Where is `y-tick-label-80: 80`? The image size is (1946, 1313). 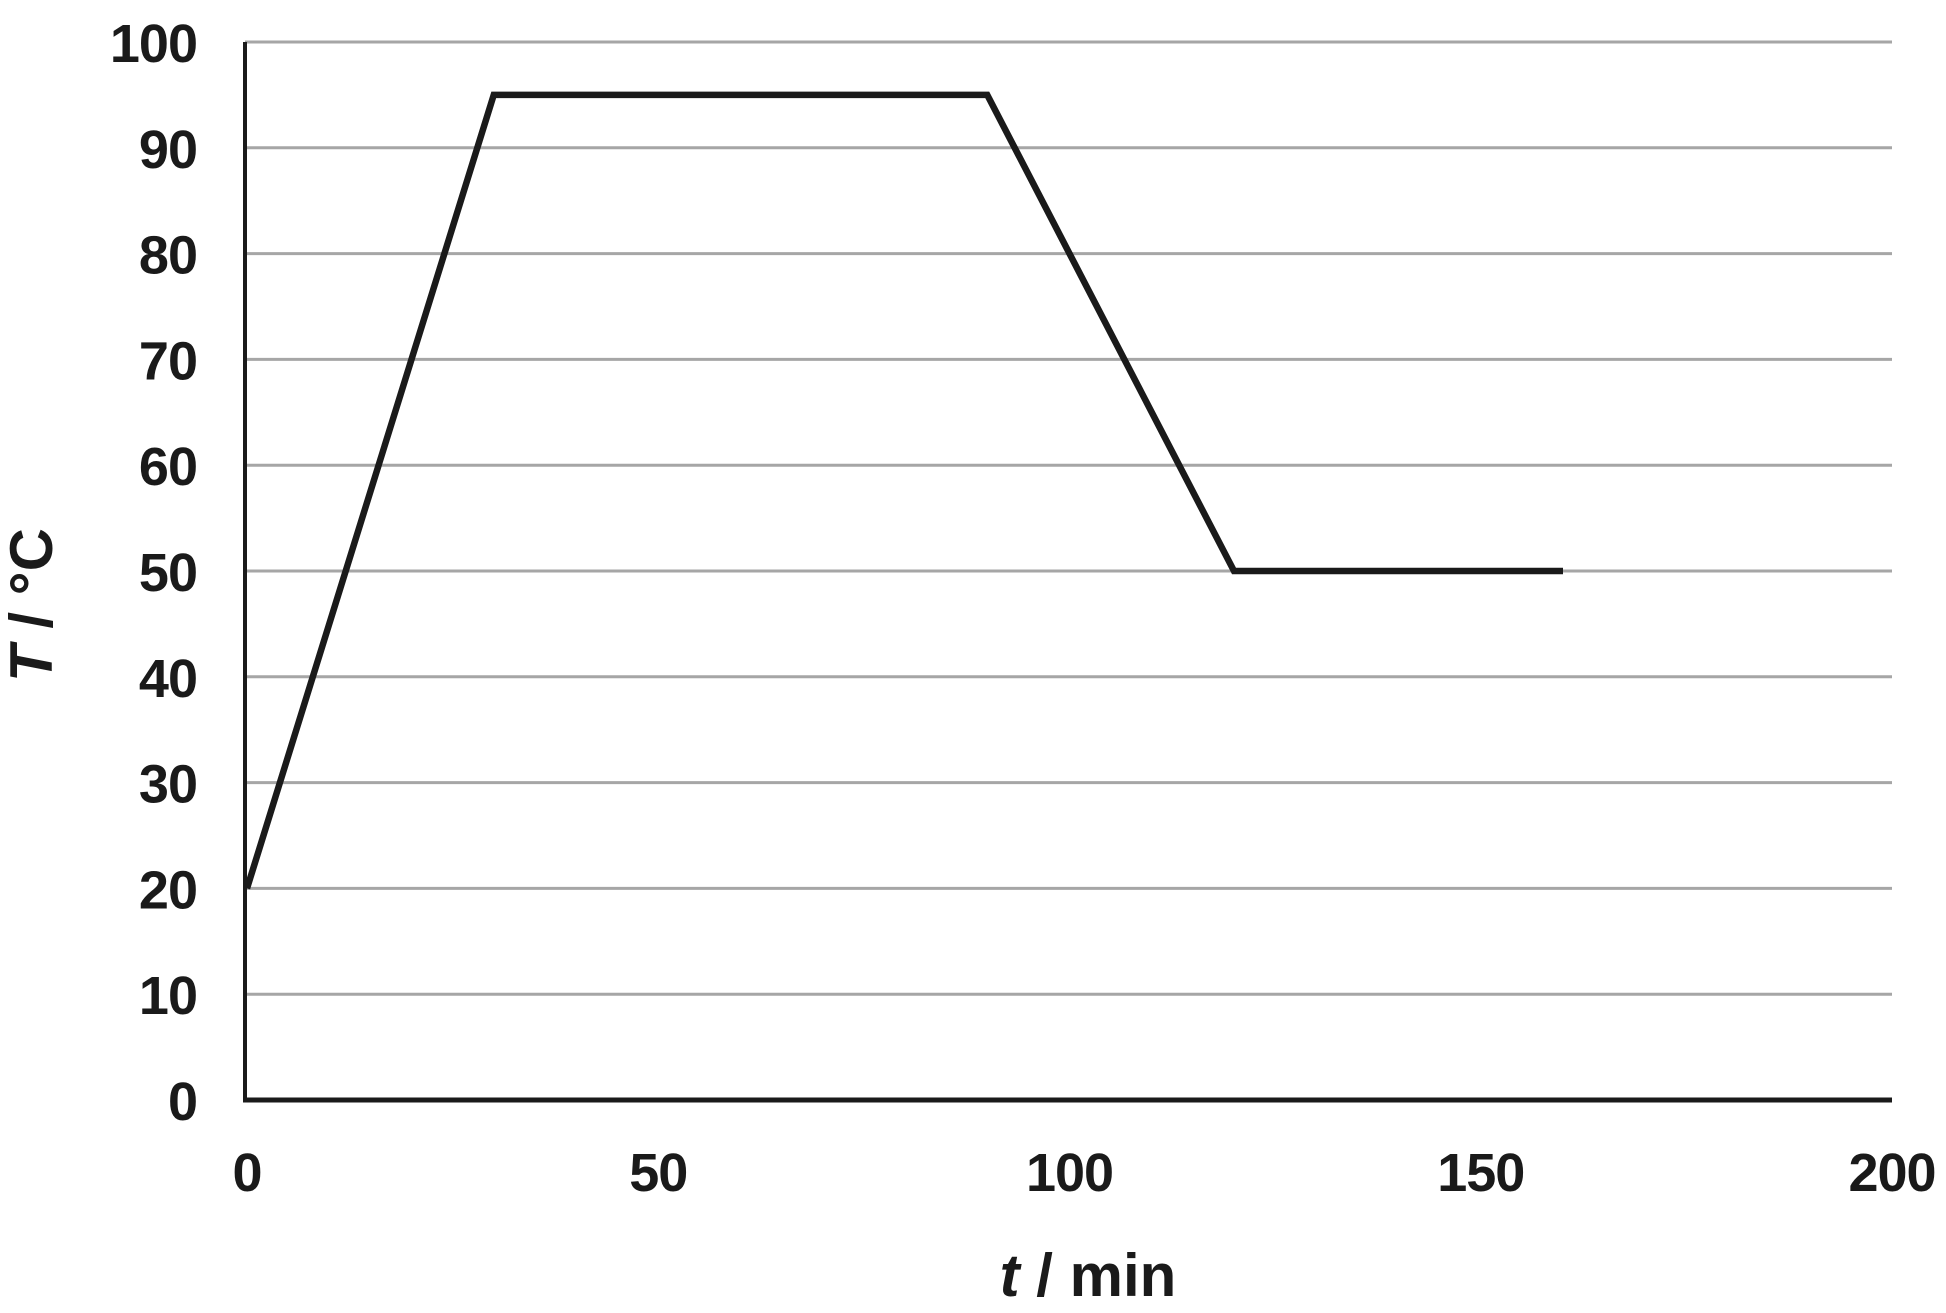
y-tick-label-80: 80 is located at coordinates (168, 256).